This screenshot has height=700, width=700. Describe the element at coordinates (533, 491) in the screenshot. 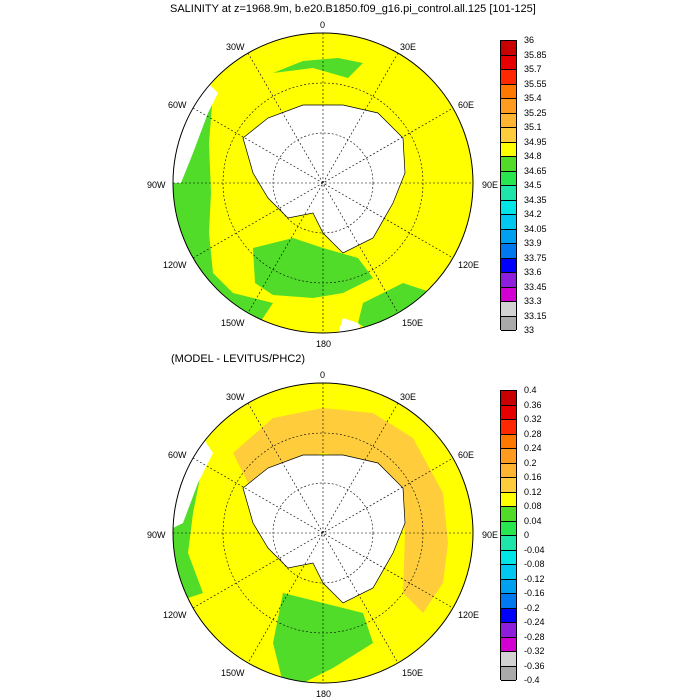

I see `colorbar-label: 0.12` at that location.